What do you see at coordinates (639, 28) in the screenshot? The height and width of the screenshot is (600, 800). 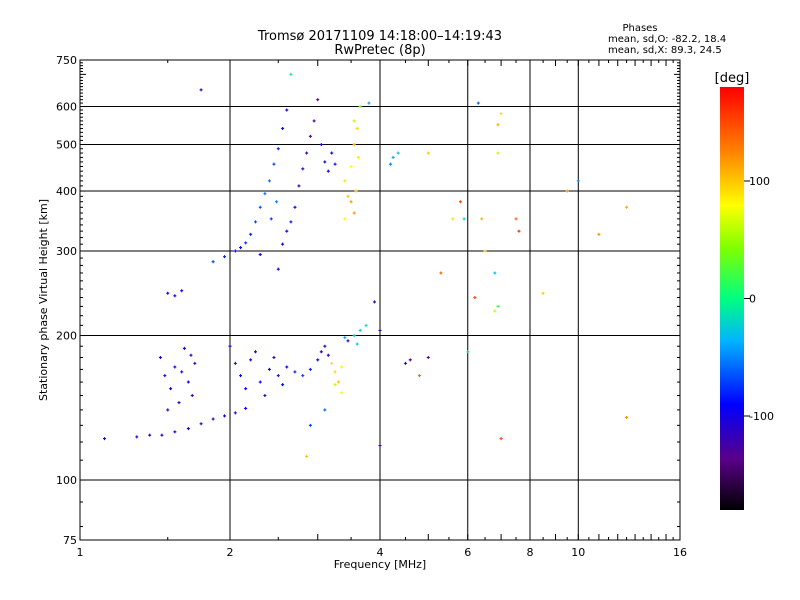 I see `stats-heading: Phases` at bounding box center [639, 28].